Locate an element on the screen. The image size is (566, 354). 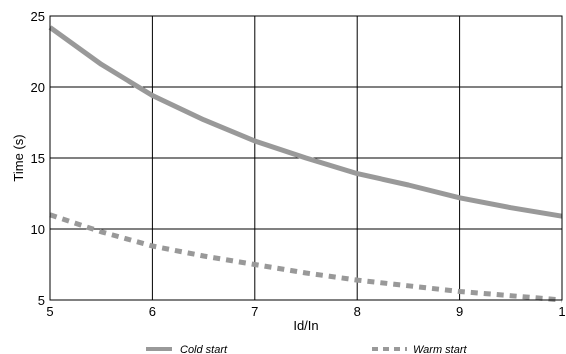
y-axis-label: Time (s) is located at coordinates (18, 157).